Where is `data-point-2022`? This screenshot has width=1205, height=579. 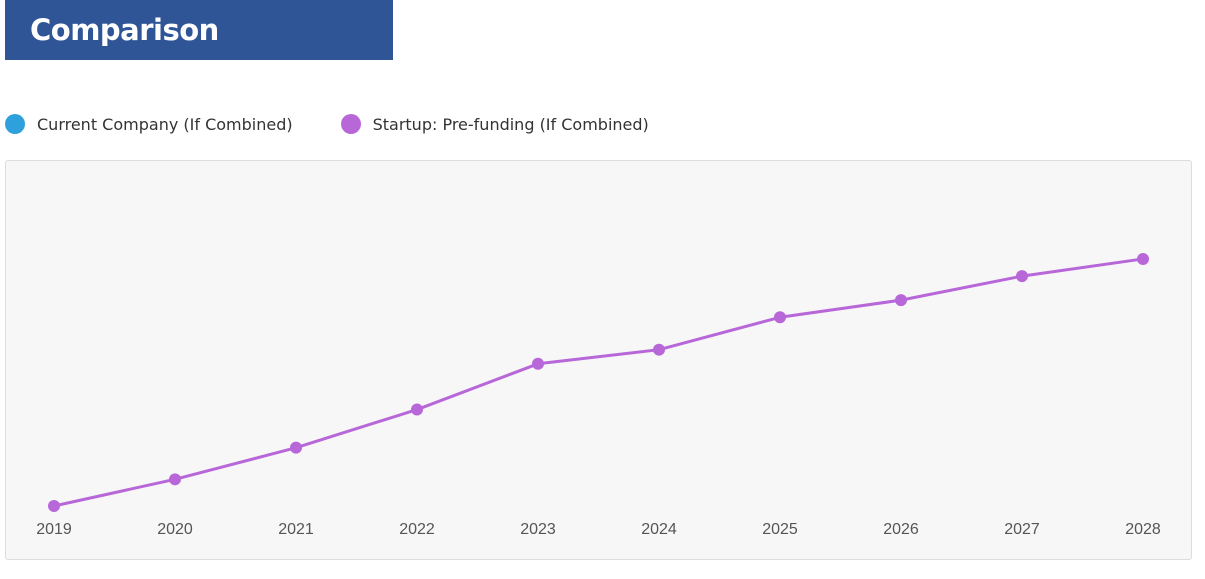 data-point-2022 is located at coordinates (417, 409).